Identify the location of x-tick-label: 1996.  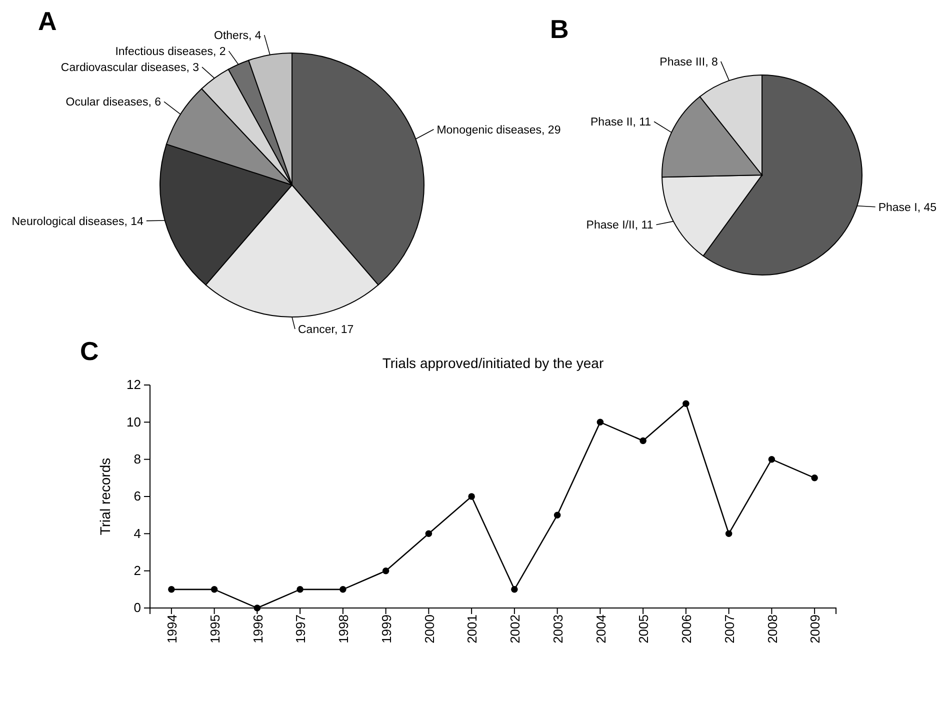
(258, 629).